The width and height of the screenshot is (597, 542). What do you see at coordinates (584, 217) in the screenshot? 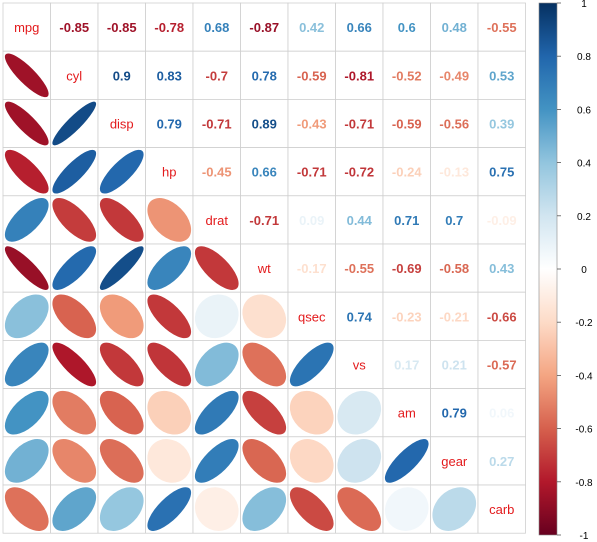
I see `colorbar-tick-label: 0.2` at bounding box center [584, 217].